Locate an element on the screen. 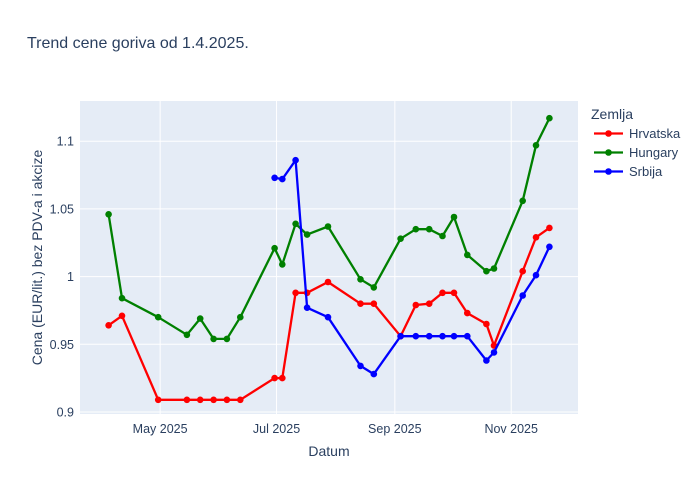  legend-item-srbija: Srbija is located at coordinates (628, 171).